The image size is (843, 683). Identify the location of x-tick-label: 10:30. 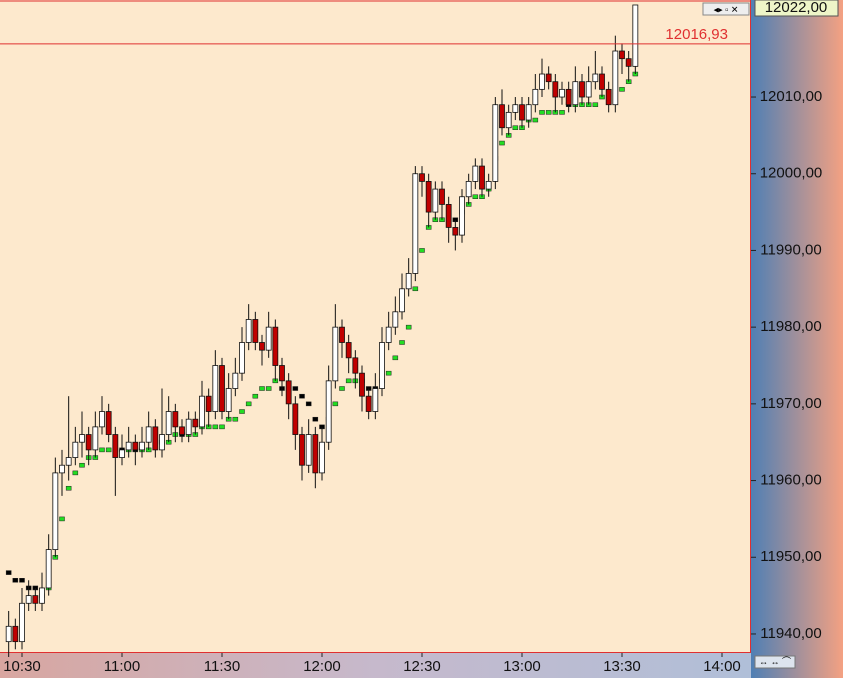
(22, 666).